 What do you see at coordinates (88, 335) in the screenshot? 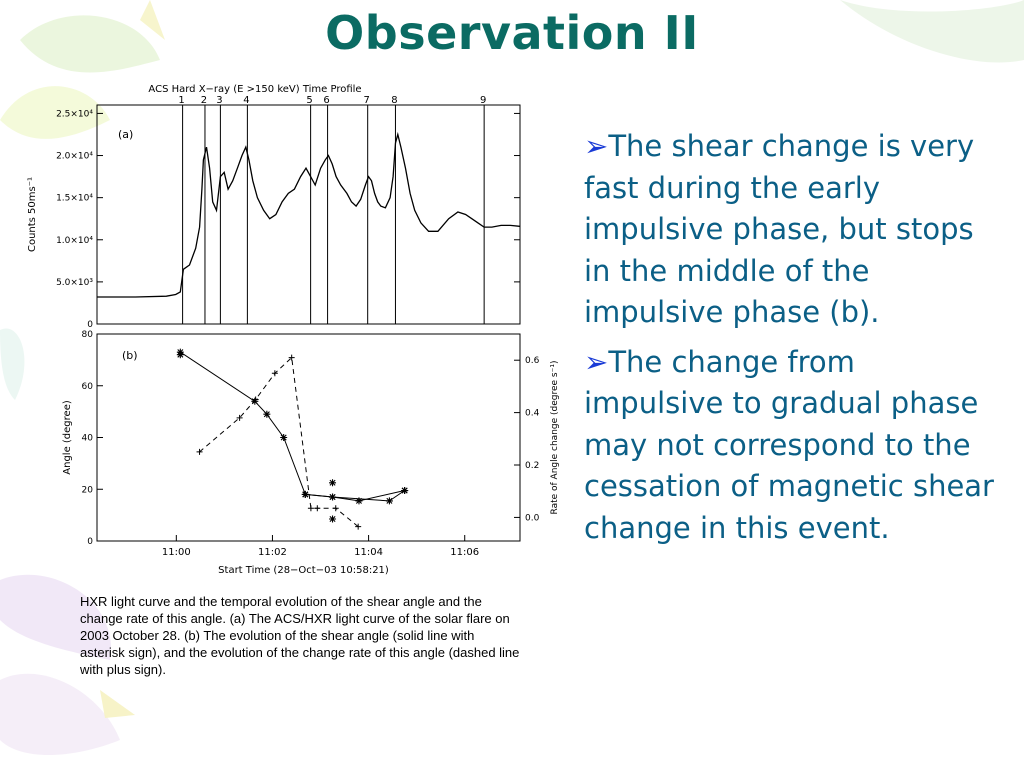
I see `chart-b-ytick-label: 80` at bounding box center [88, 335].